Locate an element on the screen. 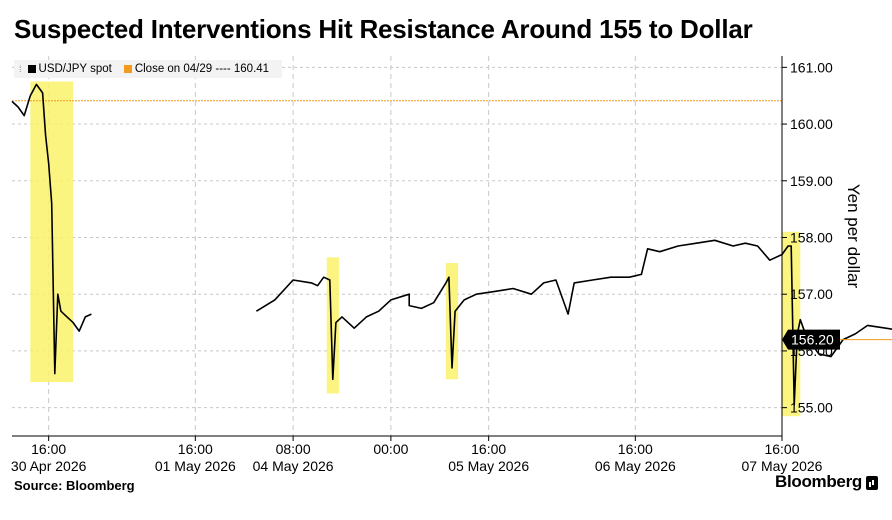  y-axis-label: Yen per dollar is located at coordinates (853, 236).